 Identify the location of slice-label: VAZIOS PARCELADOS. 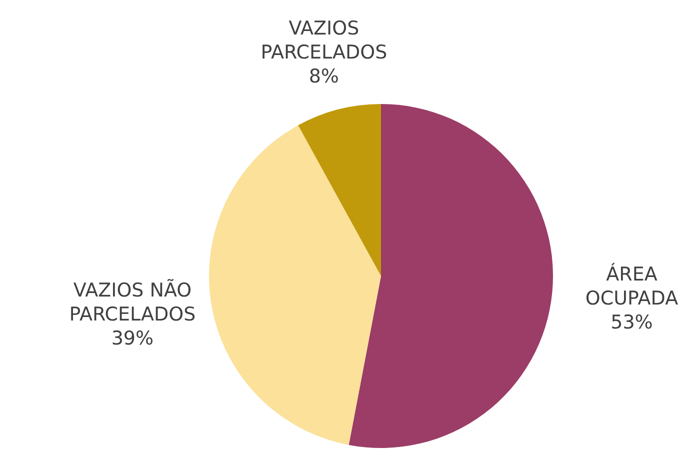
(324, 41).